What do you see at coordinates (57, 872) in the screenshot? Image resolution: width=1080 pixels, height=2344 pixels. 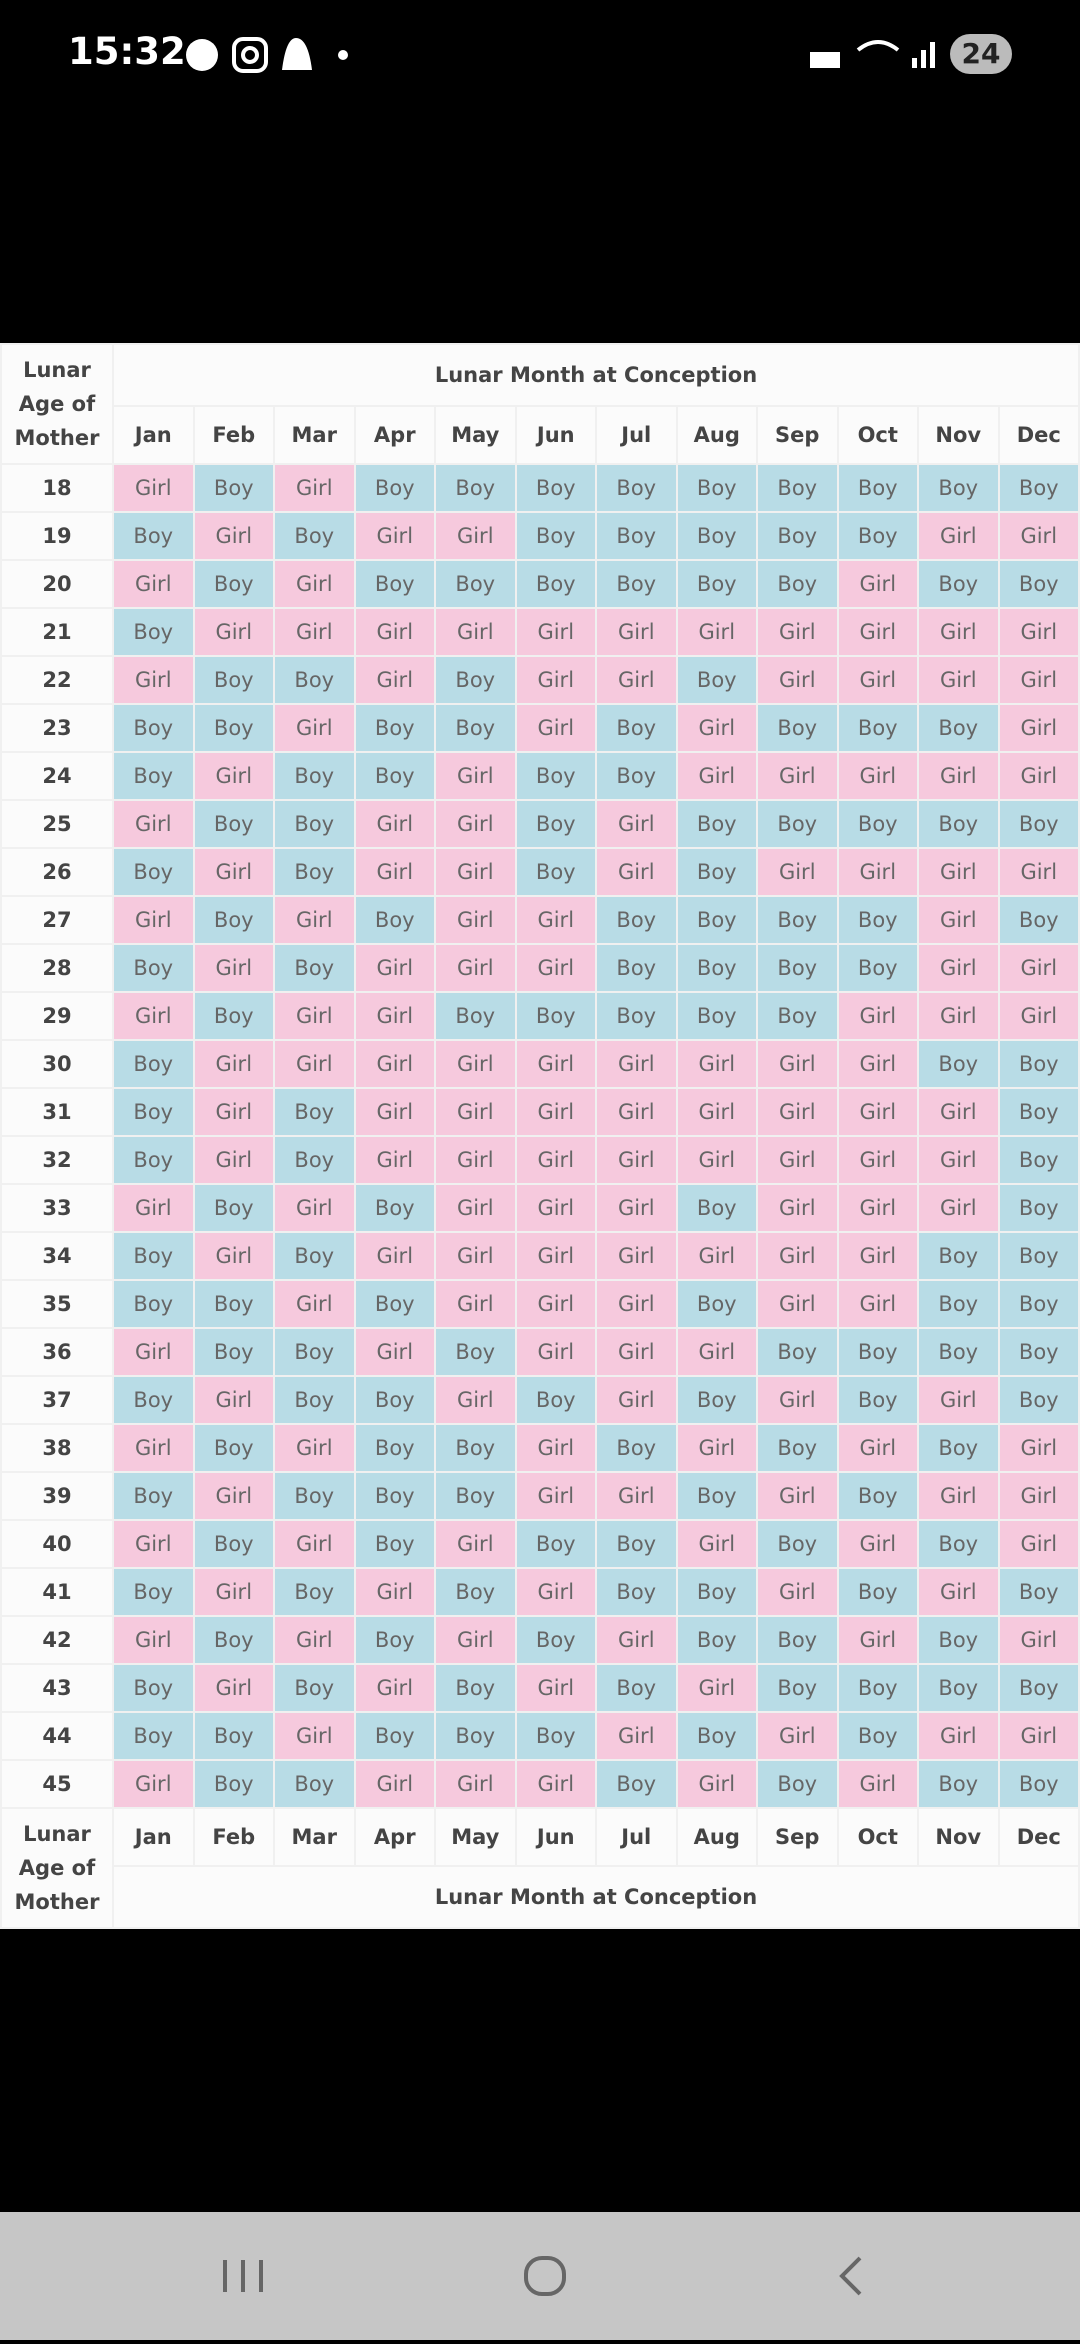 I see `age-label: 26` at bounding box center [57, 872].